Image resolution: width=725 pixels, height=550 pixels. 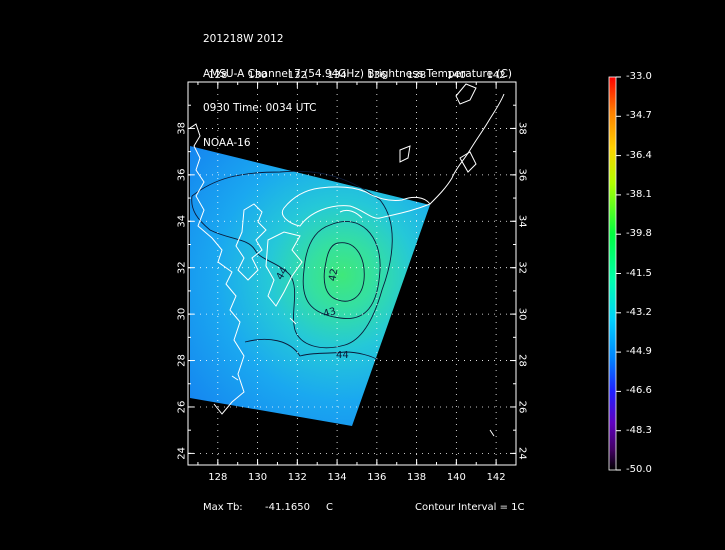 I want to click on colorbar-label: -46.6, so click(x=639, y=391).